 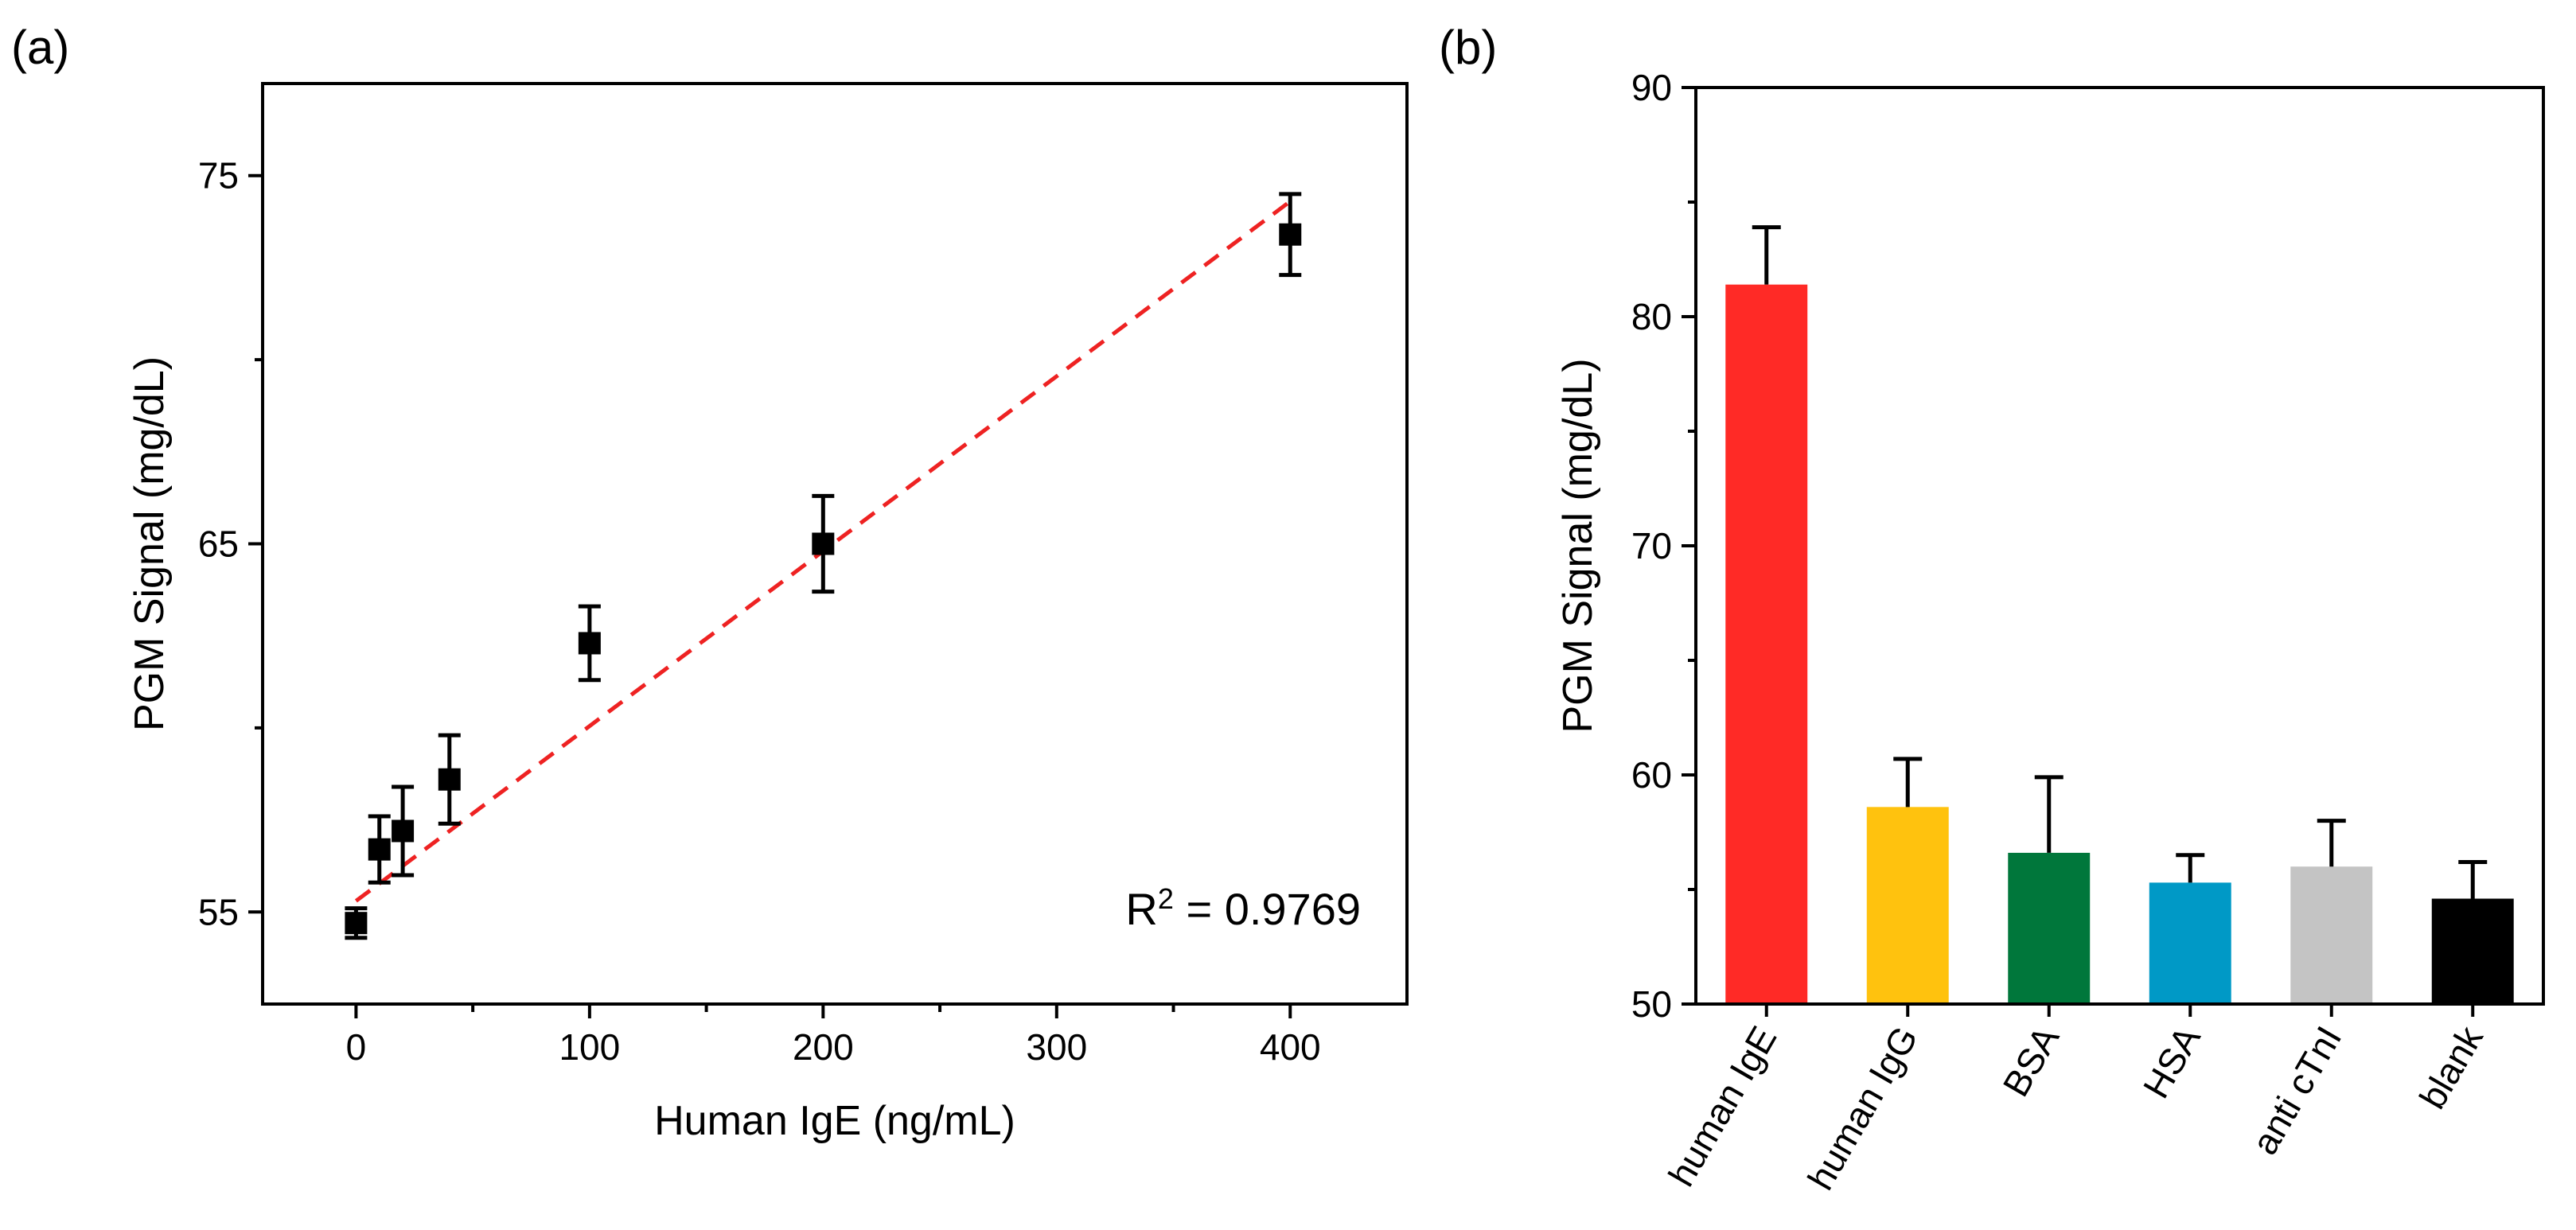 I want to click on category-label: HSA, so click(x=2171, y=1062).